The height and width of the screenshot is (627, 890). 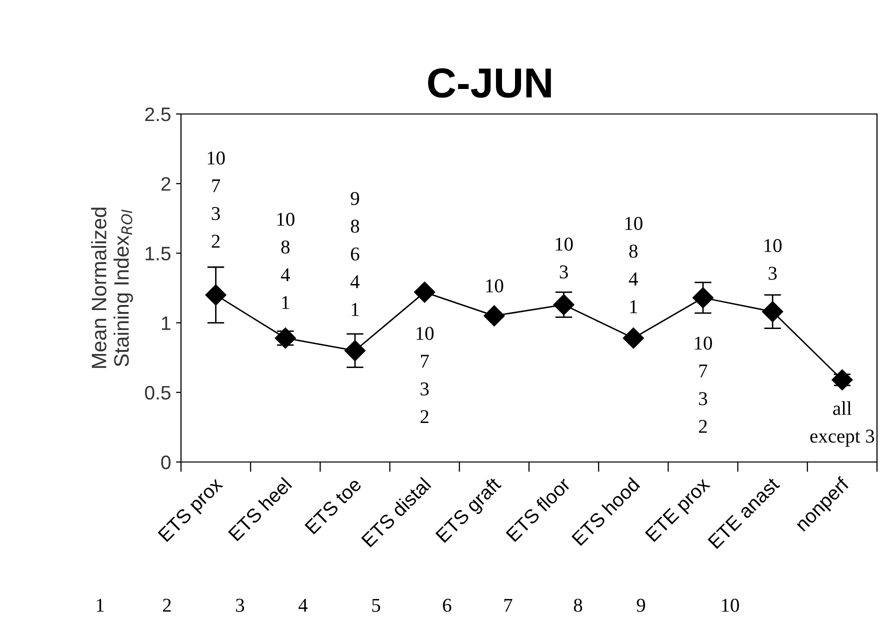 What do you see at coordinates (158, 253) in the screenshot?
I see `y-tick-label: 1.5` at bounding box center [158, 253].